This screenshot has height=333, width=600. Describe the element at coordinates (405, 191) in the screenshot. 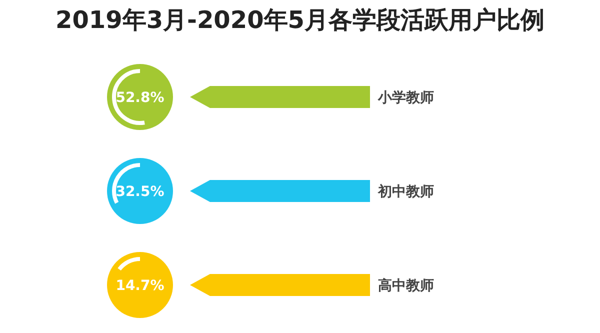

I see `category-label: 初中教师` at that location.